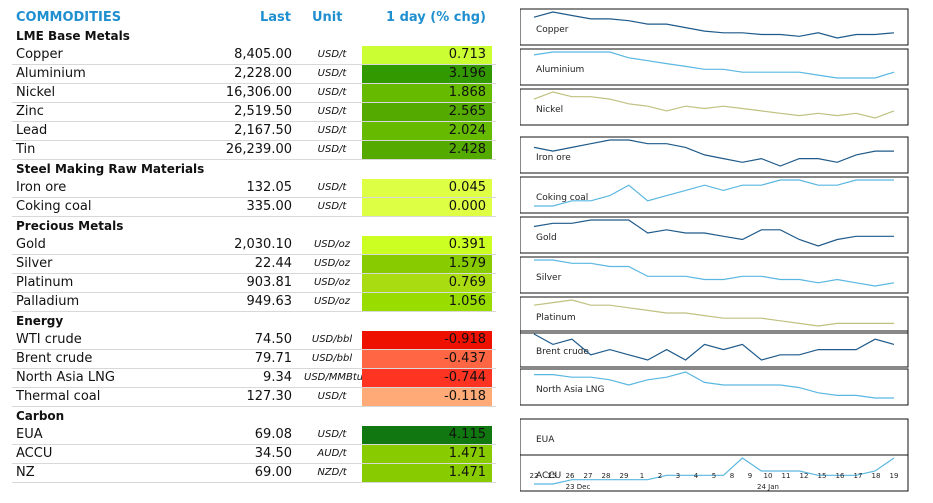 The image size is (933, 503). What do you see at coordinates (263, 73) in the screenshot?
I see `last-price: 2,228.00` at bounding box center [263, 73].